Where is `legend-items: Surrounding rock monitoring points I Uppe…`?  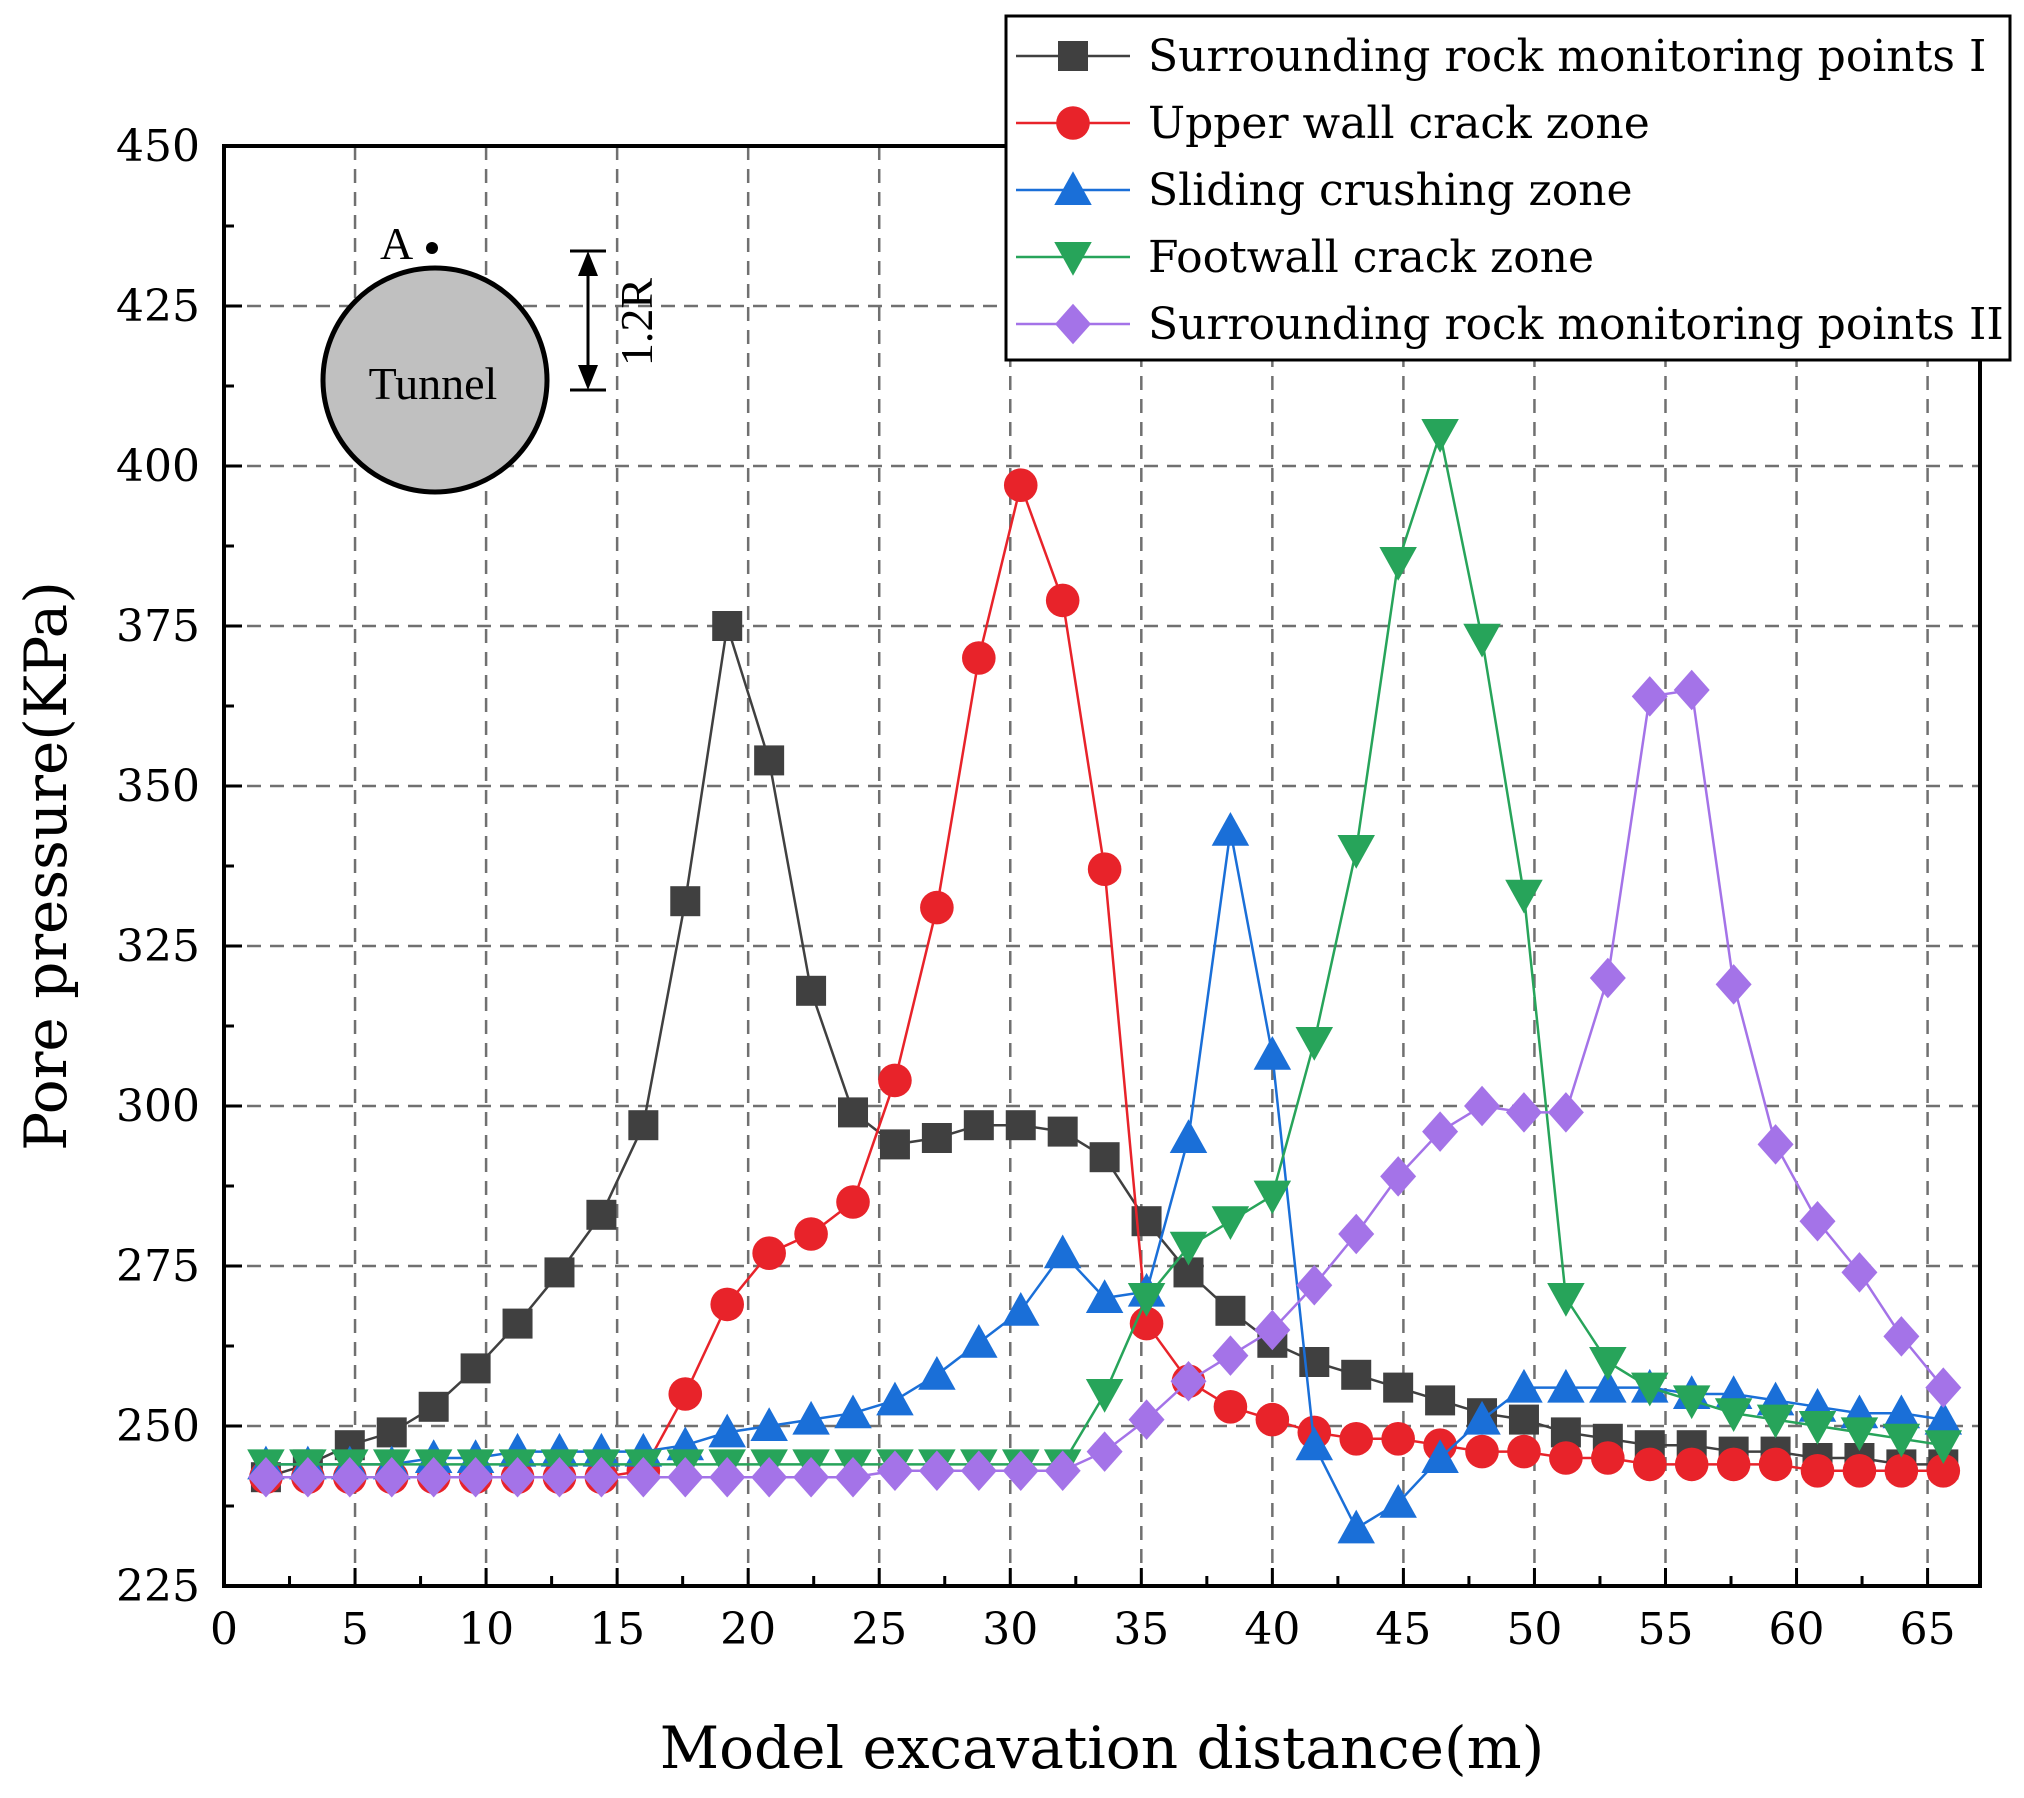
legend-items: Surrounding rock monitoring points I Uppe… is located at coordinates (1510, 190).